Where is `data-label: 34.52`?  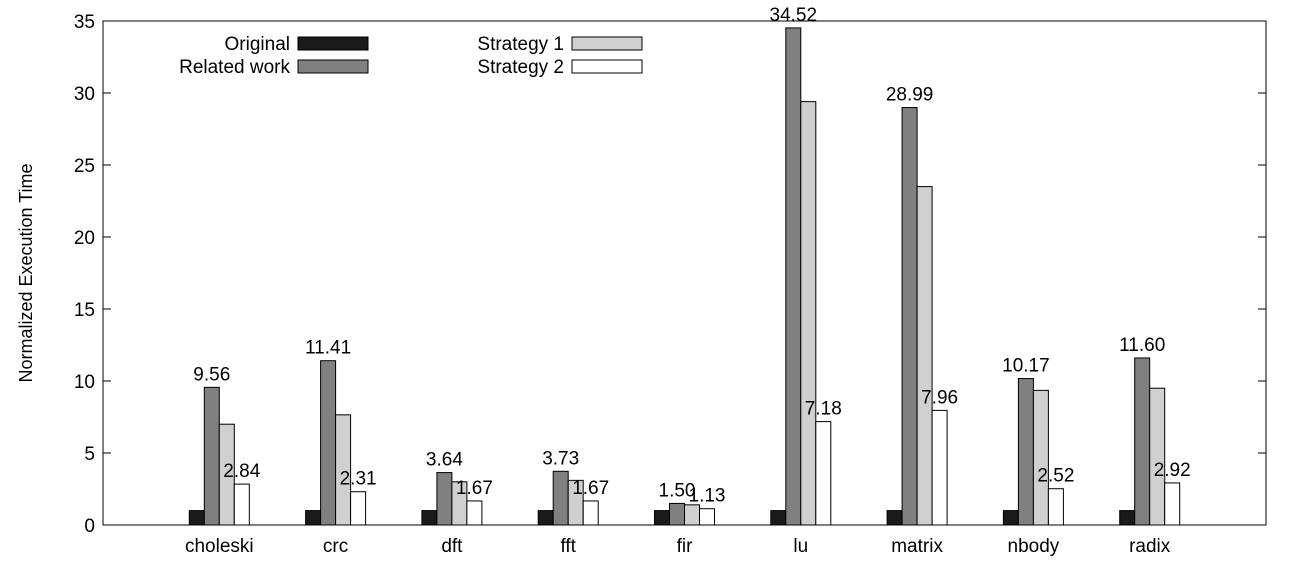
data-label: 34.52 is located at coordinates (794, 15).